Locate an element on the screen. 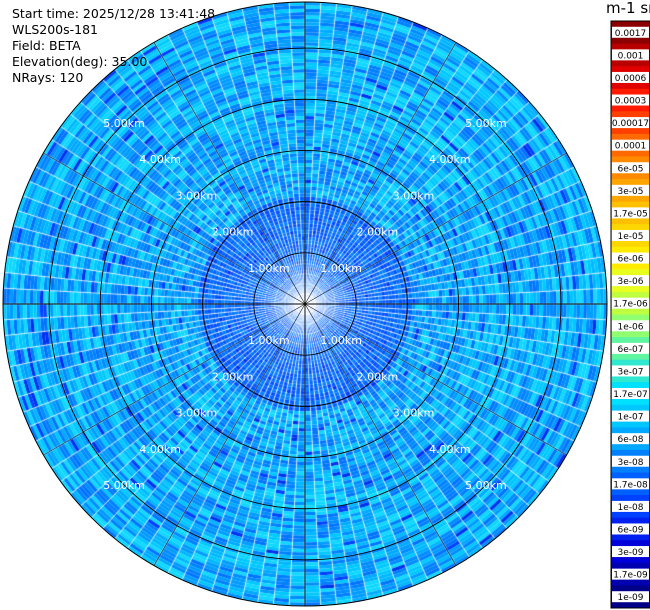 The image size is (650, 610). colorbar-tick-label: 3e-09 is located at coordinates (631, 553).